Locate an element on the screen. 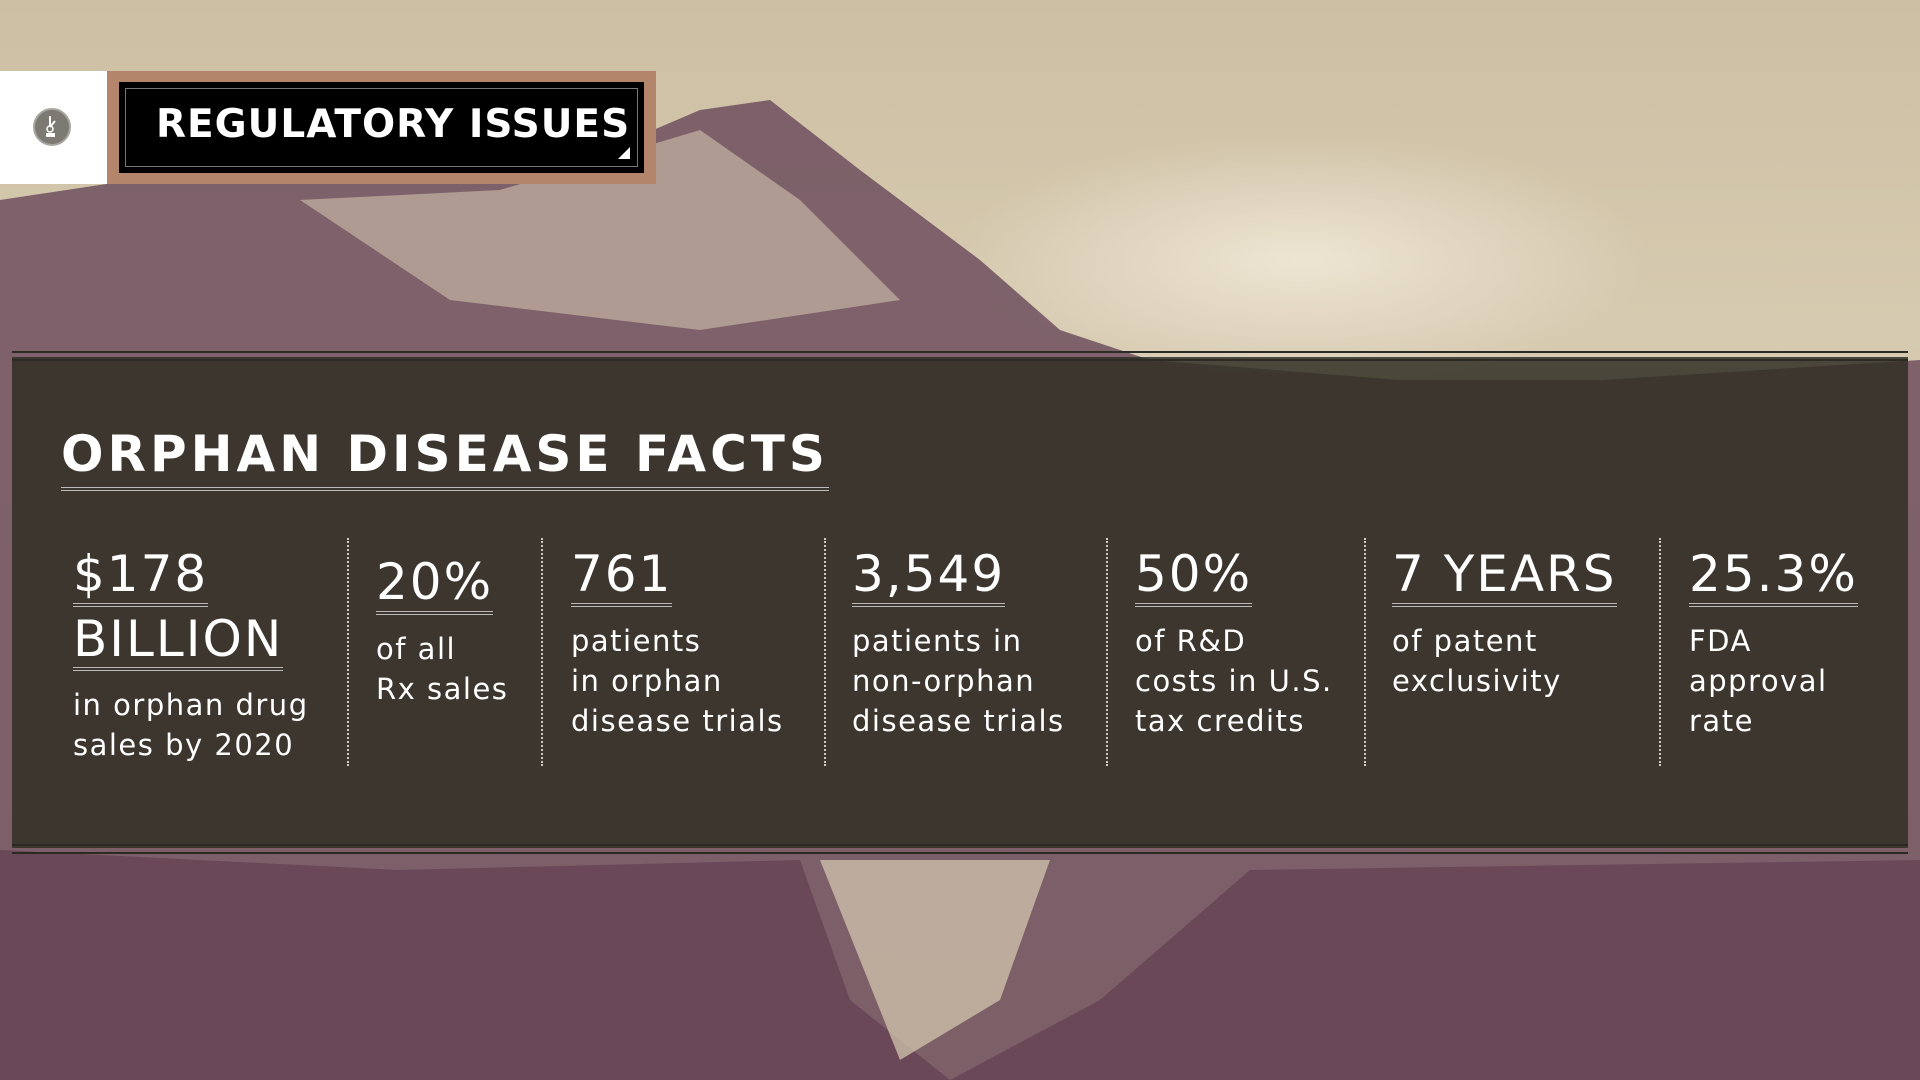  fact-value: 3,549 is located at coordinates (929, 577).